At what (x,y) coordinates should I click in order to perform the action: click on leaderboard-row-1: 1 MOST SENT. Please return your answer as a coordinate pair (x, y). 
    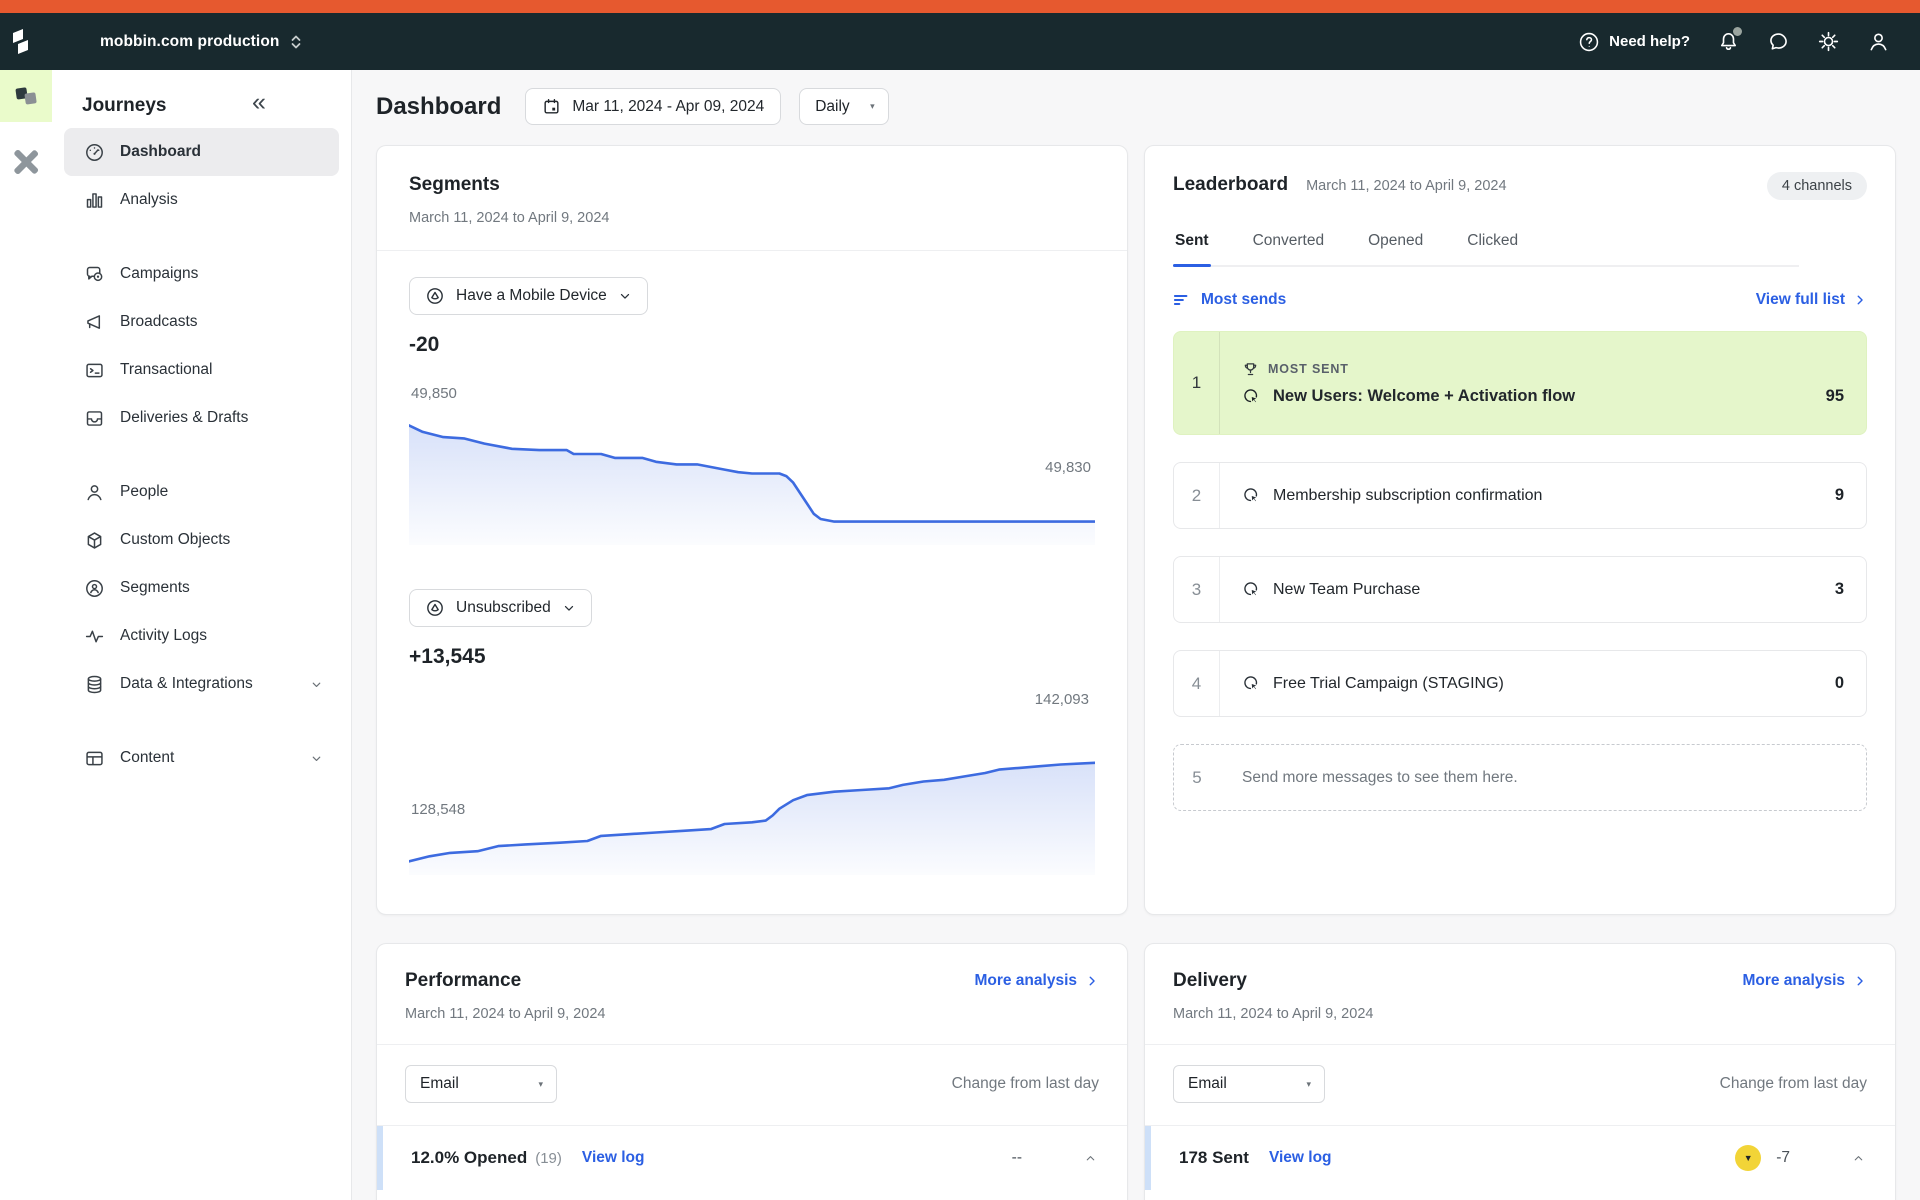
    Looking at the image, I should click on (1520, 383).